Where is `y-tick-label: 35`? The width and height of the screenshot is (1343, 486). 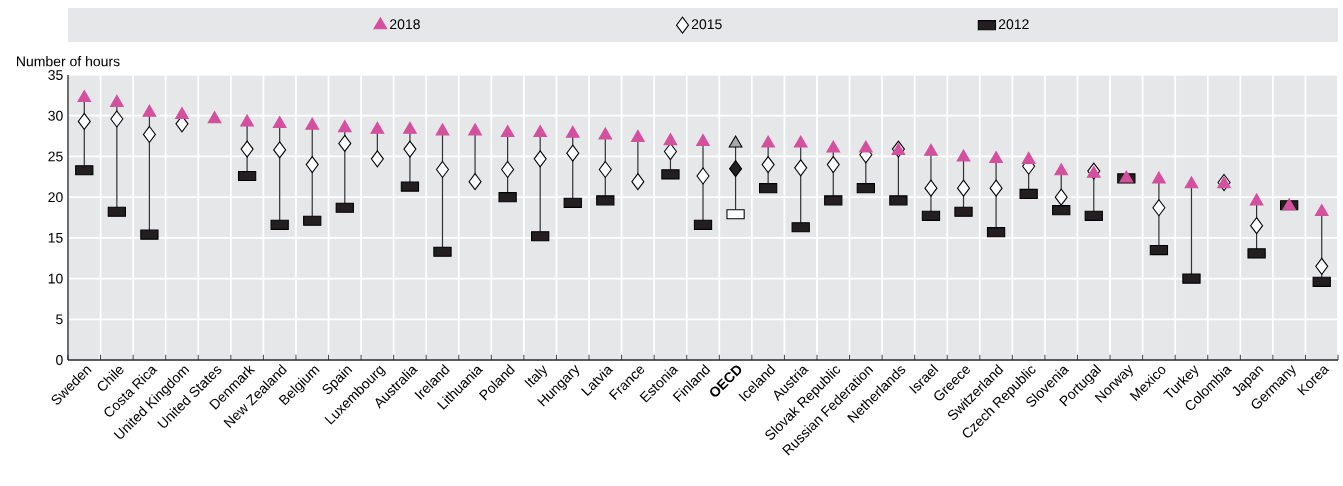
y-tick-label: 35 is located at coordinates (55, 75).